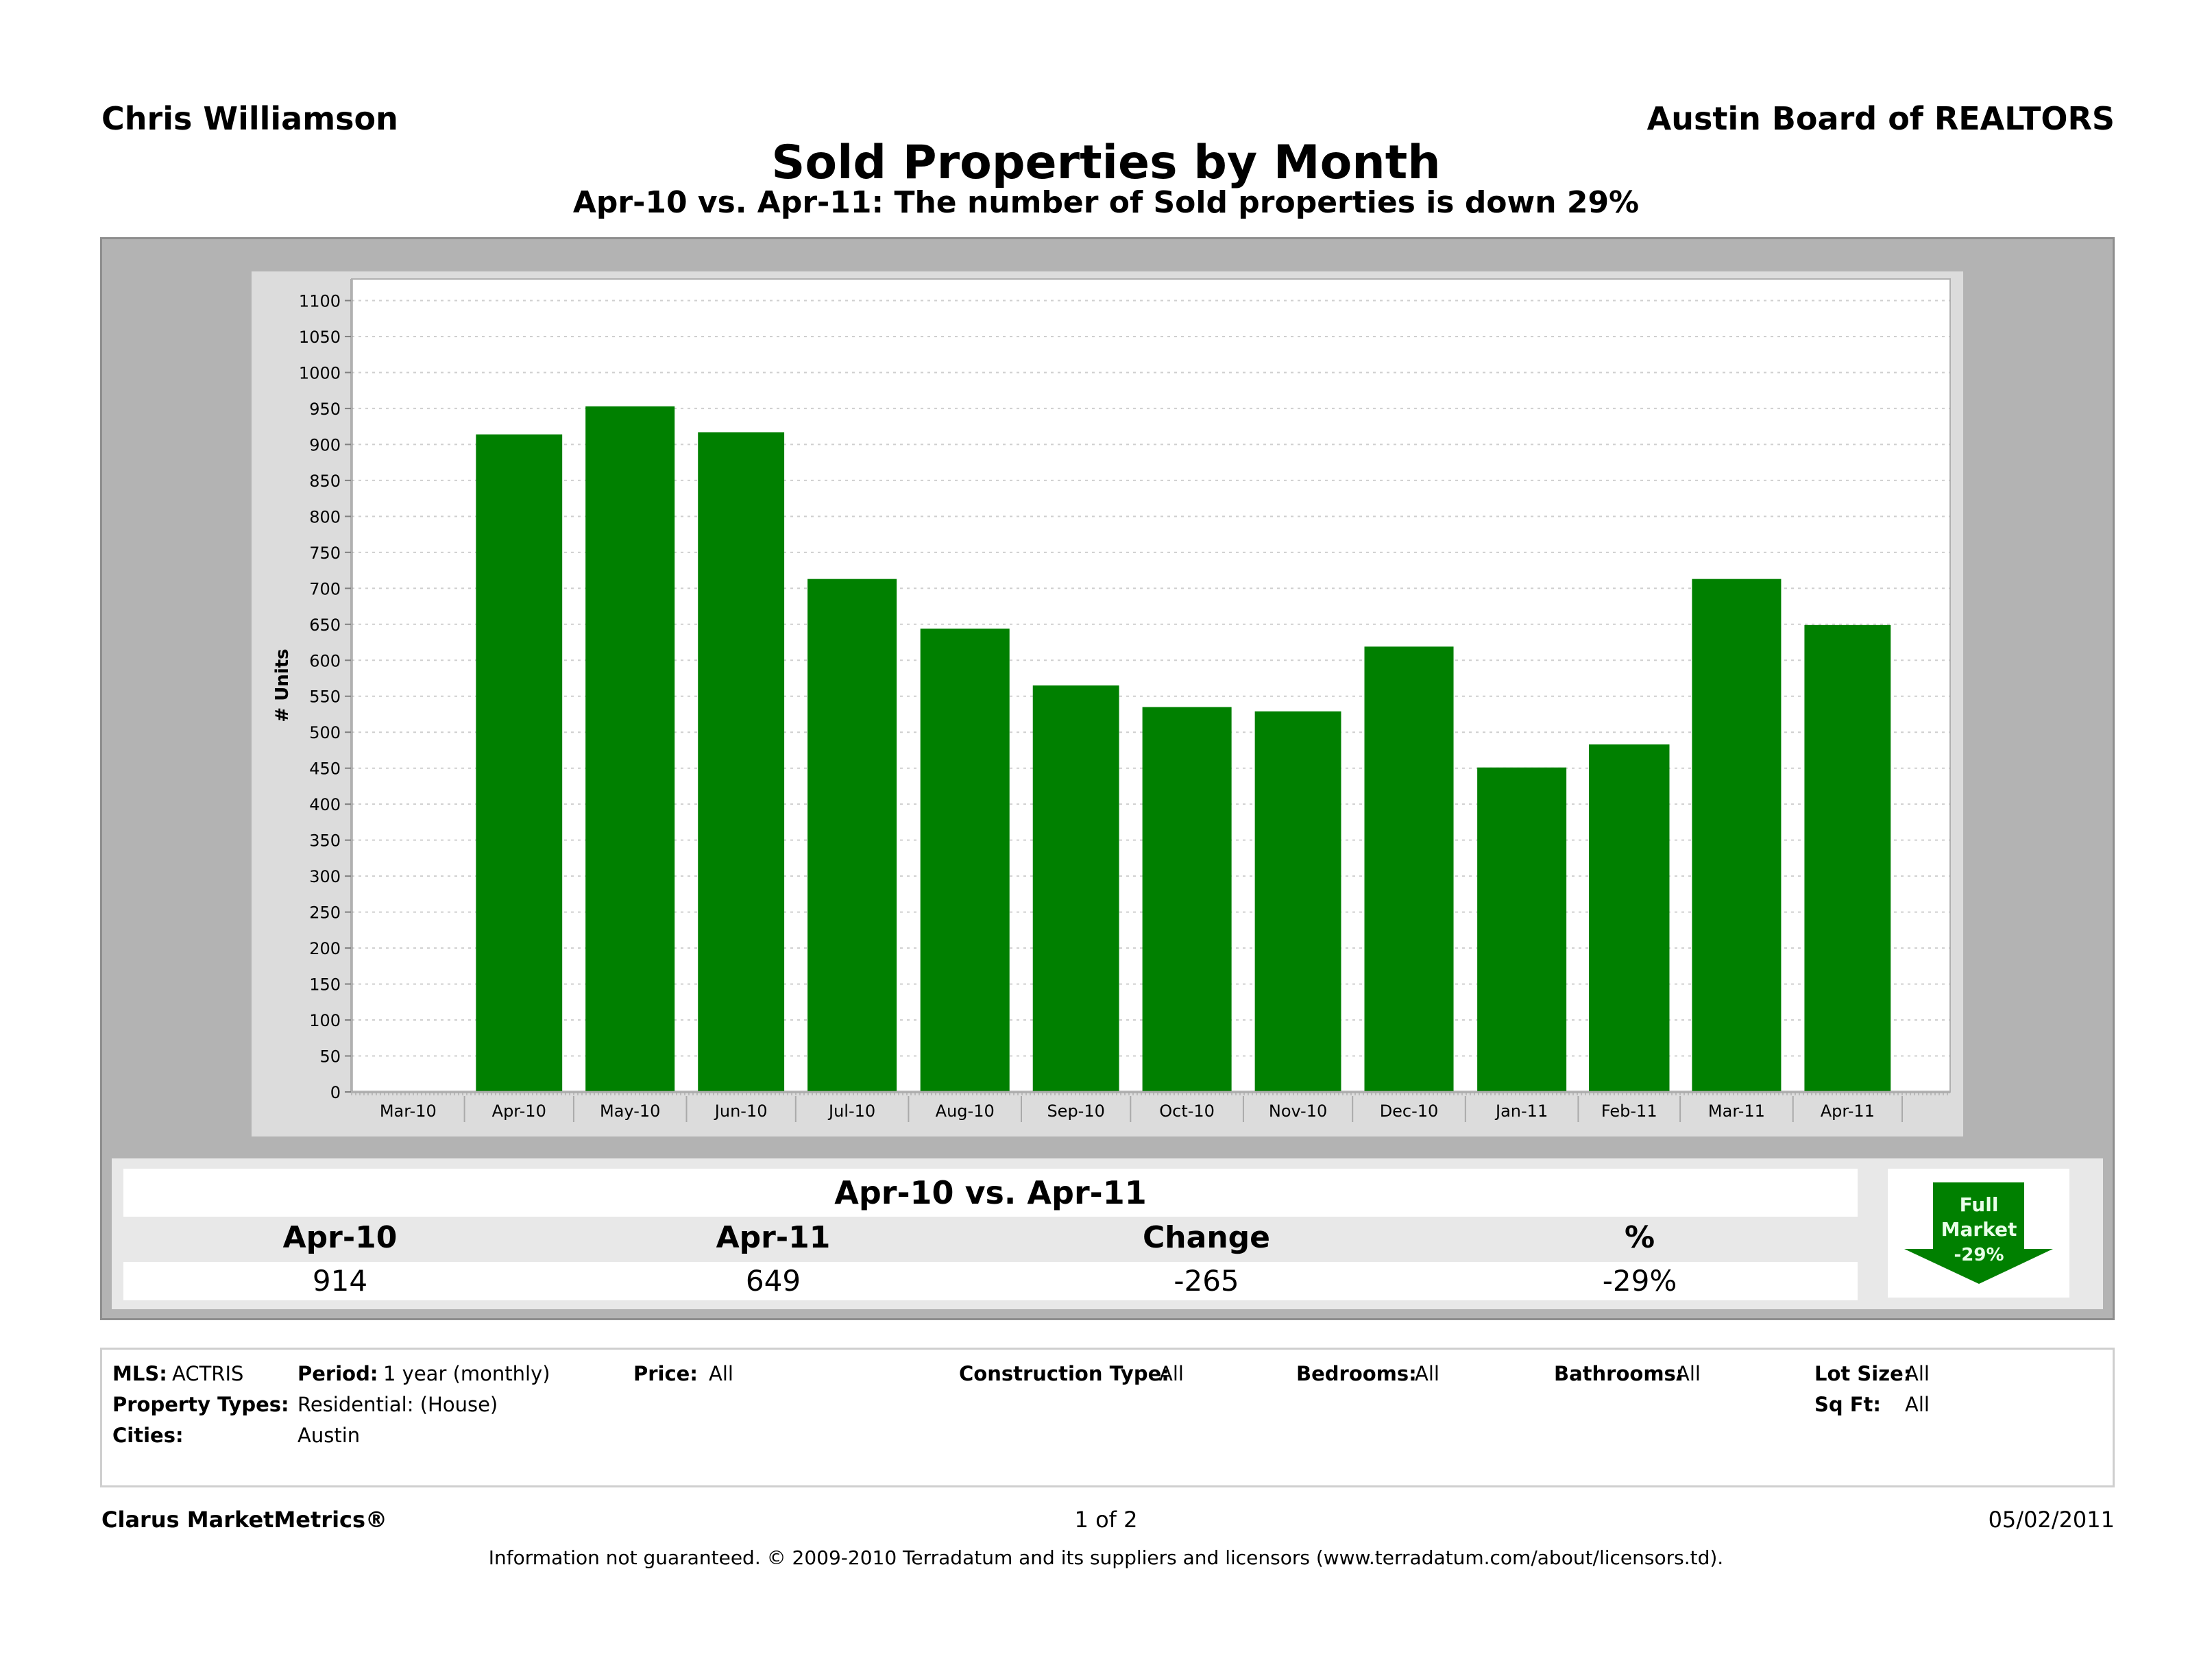 The height and width of the screenshot is (1678, 2212). I want to click on report-title: Sold Properties by Month, so click(1106, 163).